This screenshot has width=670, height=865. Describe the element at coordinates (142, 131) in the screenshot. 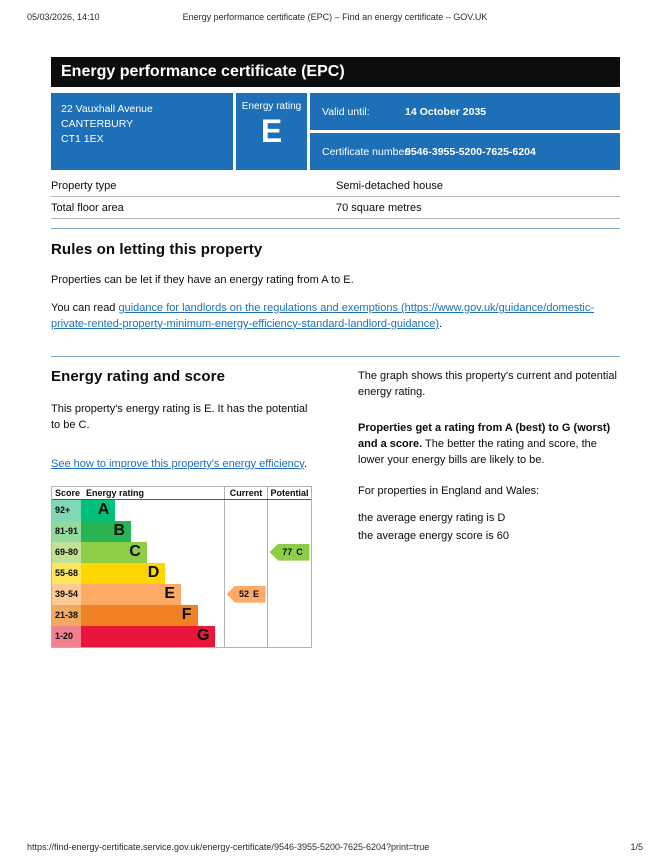

I see `property-address: 22 Vauxhall Avenue CANTERBURY CT1 1EX` at that location.